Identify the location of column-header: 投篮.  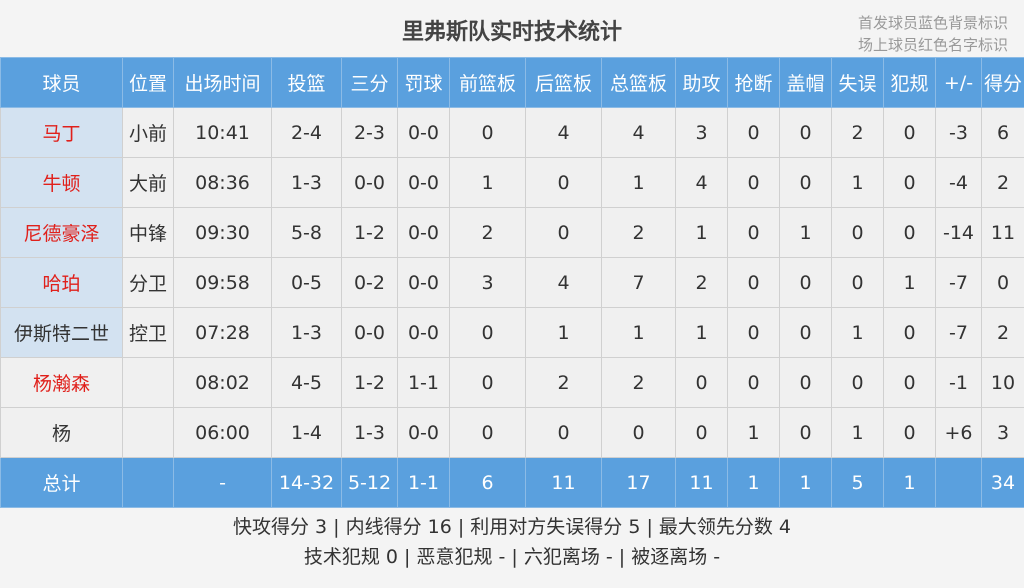
(306, 82).